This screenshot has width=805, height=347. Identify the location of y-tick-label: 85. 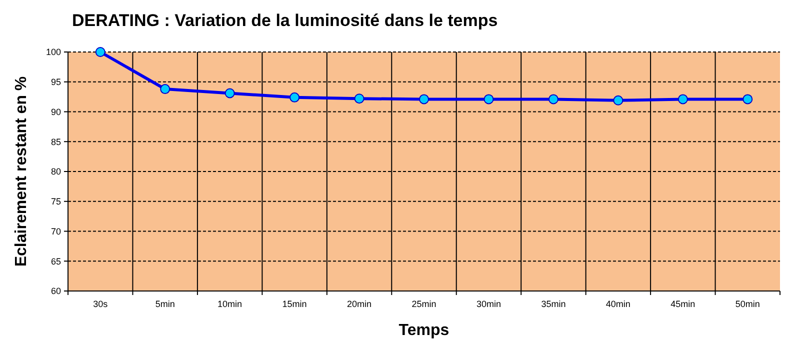
(55, 141).